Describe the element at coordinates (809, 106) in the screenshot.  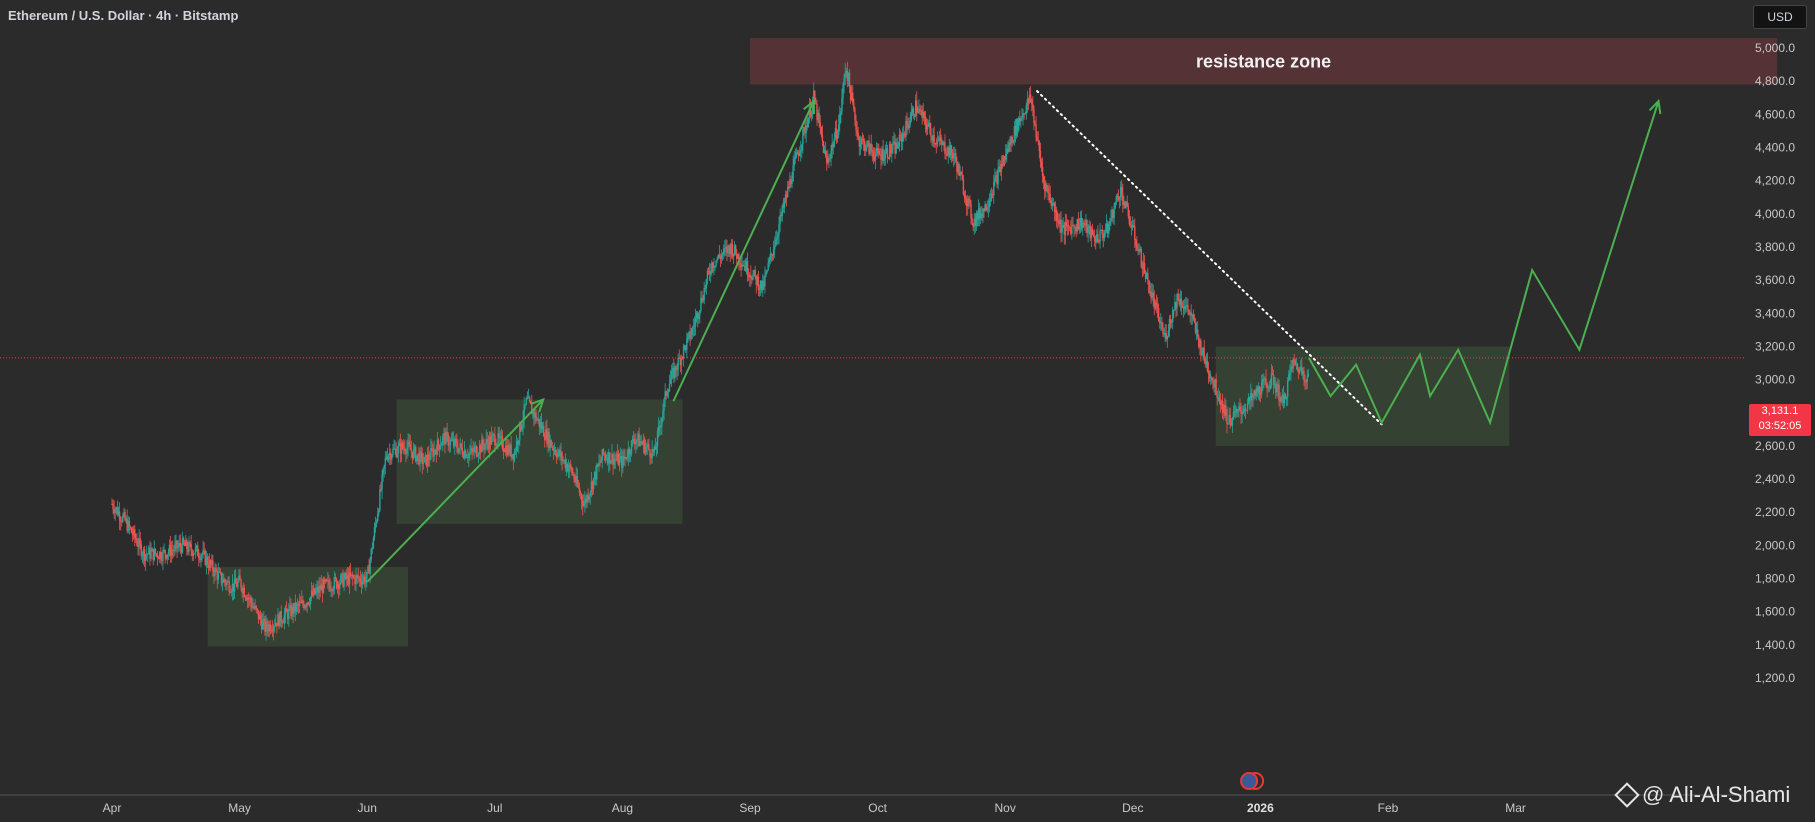
I see `arrow-head` at that location.